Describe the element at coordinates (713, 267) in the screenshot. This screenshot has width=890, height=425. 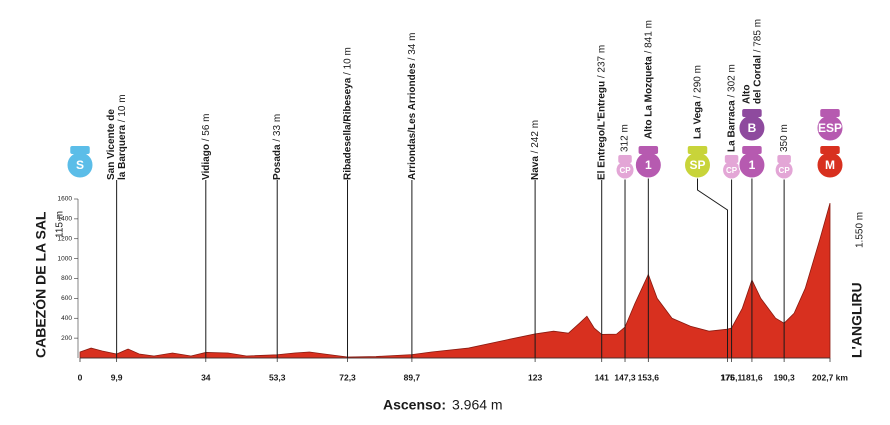
I see `leader-line` at that location.